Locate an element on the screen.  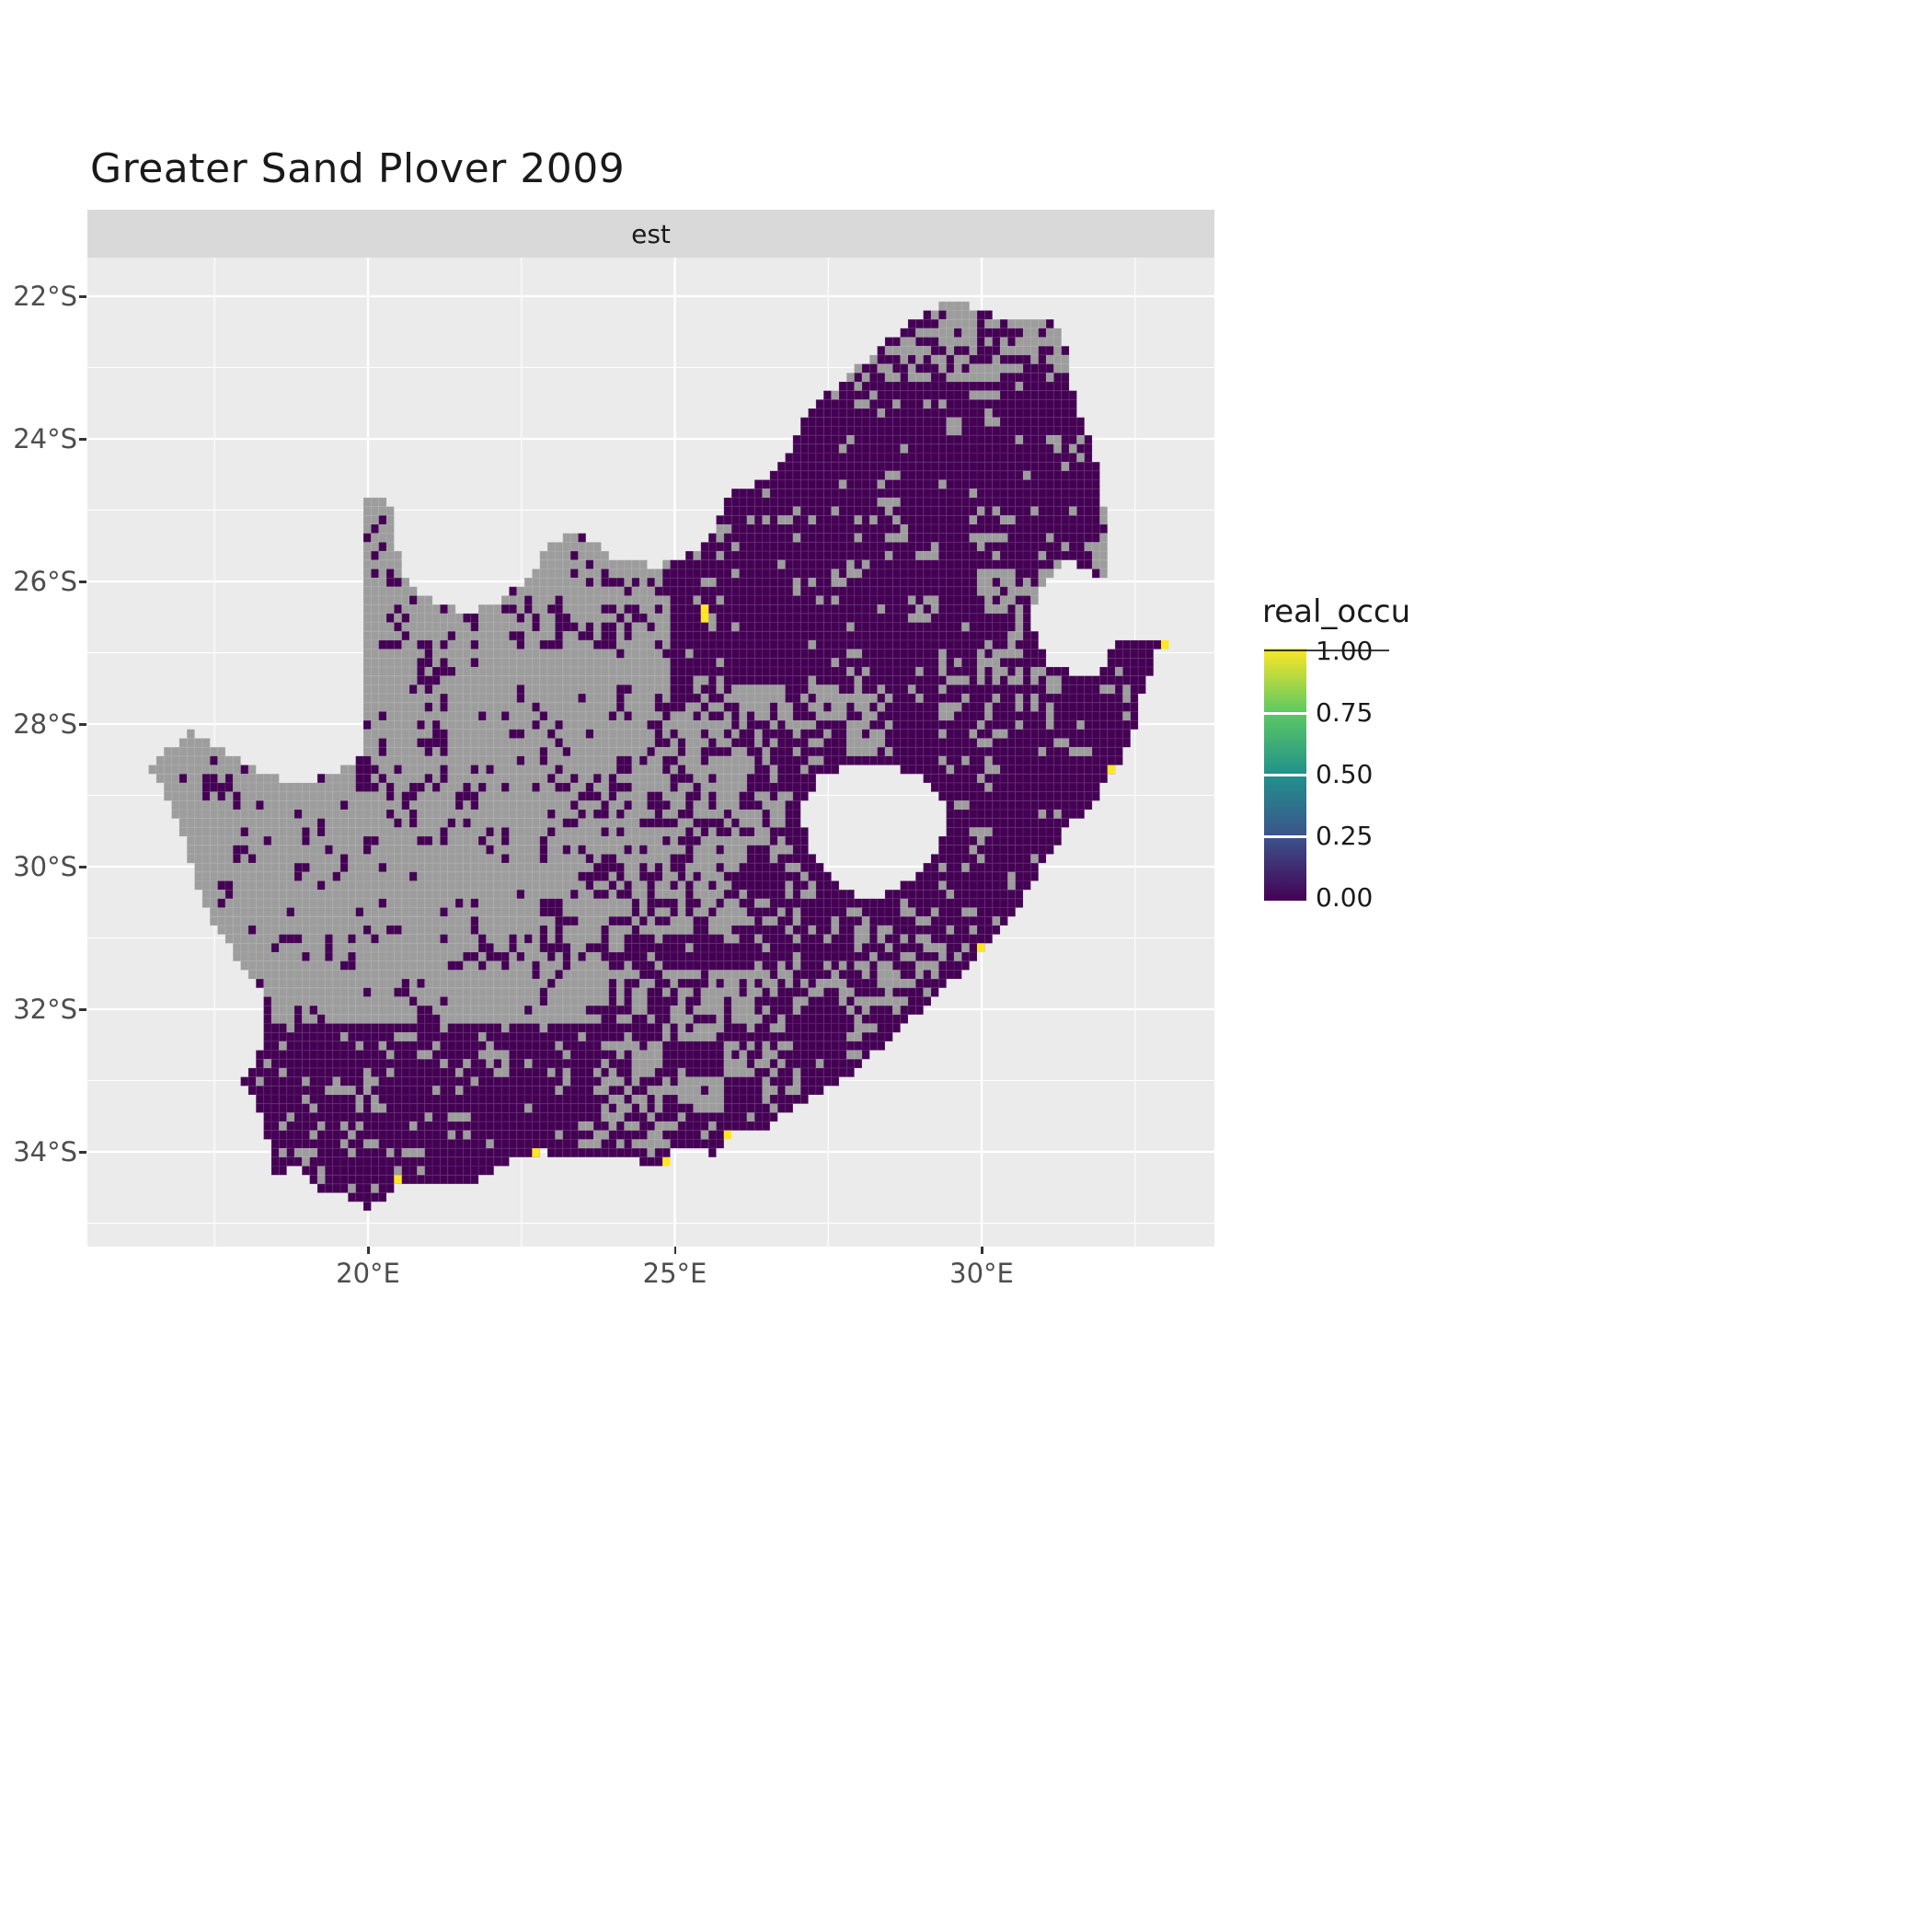
y-tick-label: 34°S is located at coordinates (45, 1151).